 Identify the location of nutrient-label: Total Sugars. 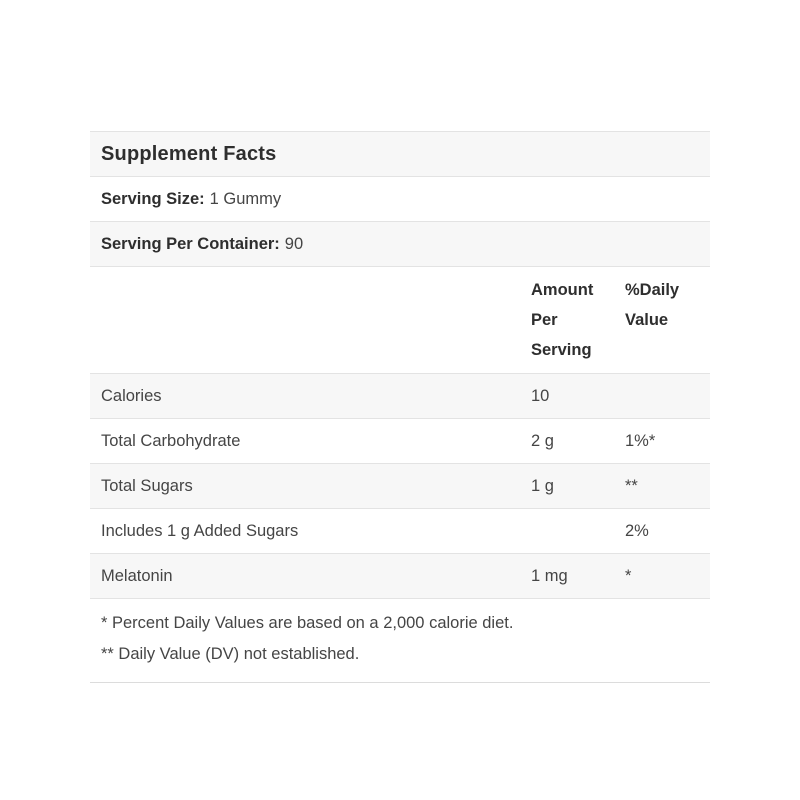
(147, 485).